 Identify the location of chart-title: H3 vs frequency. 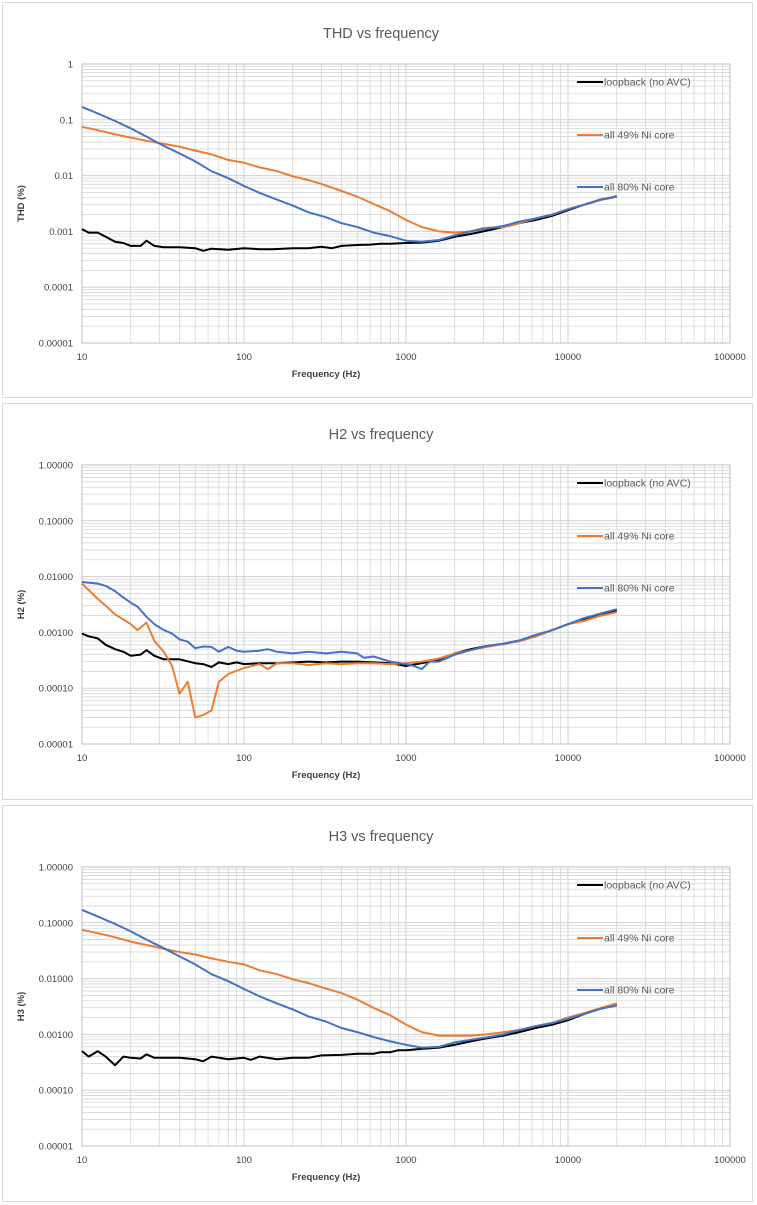
(382, 837).